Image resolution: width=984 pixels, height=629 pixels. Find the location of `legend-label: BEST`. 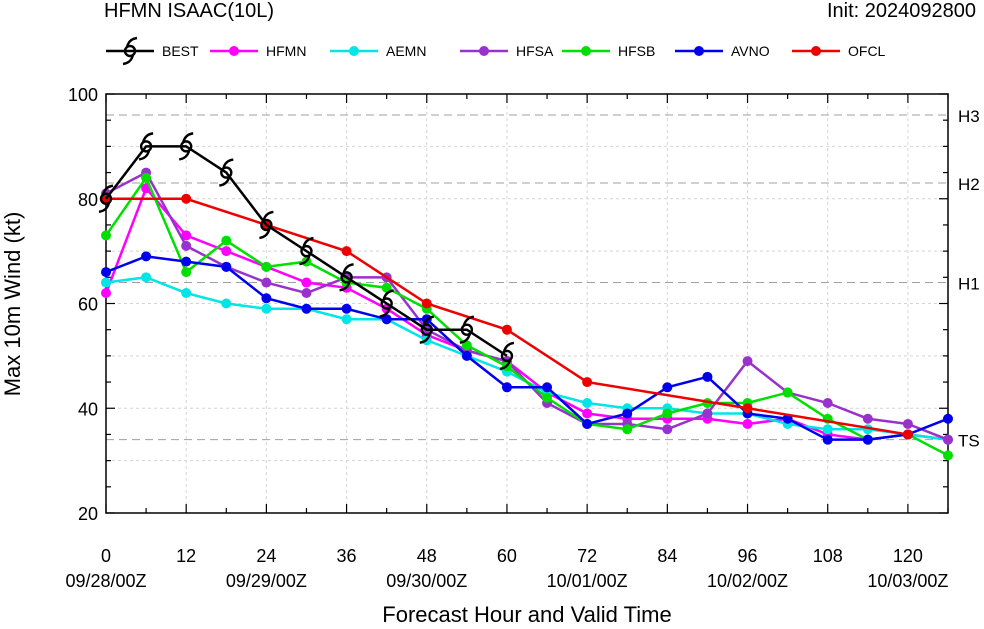

legend-label: BEST is located at coordinates (180, 51).